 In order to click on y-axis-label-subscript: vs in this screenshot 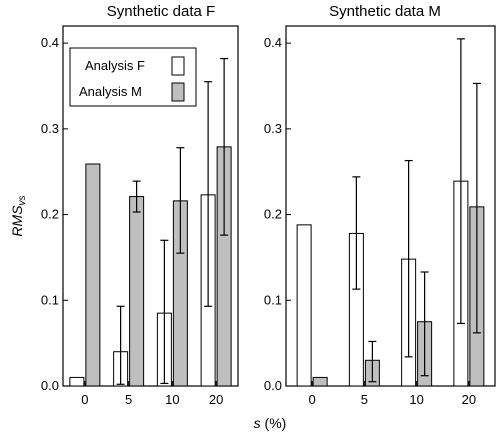, I will do `click(22, 200)`.